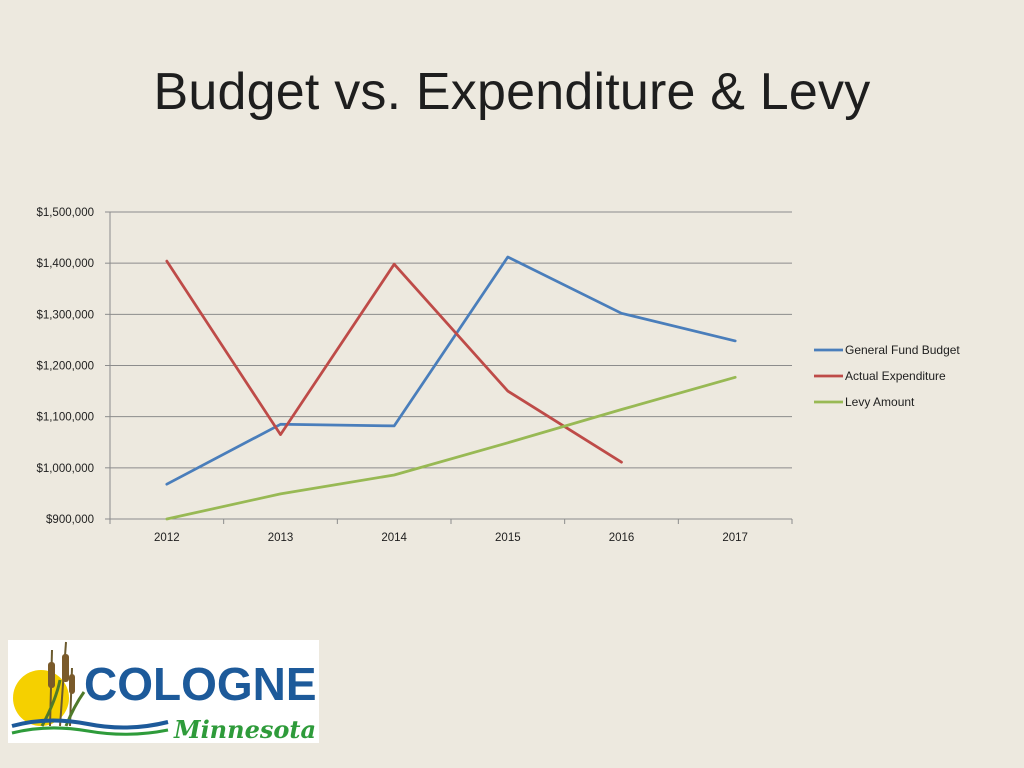  I want to click on slide-title: Budget vs. Expenditure & Levy, so click(512, 92).